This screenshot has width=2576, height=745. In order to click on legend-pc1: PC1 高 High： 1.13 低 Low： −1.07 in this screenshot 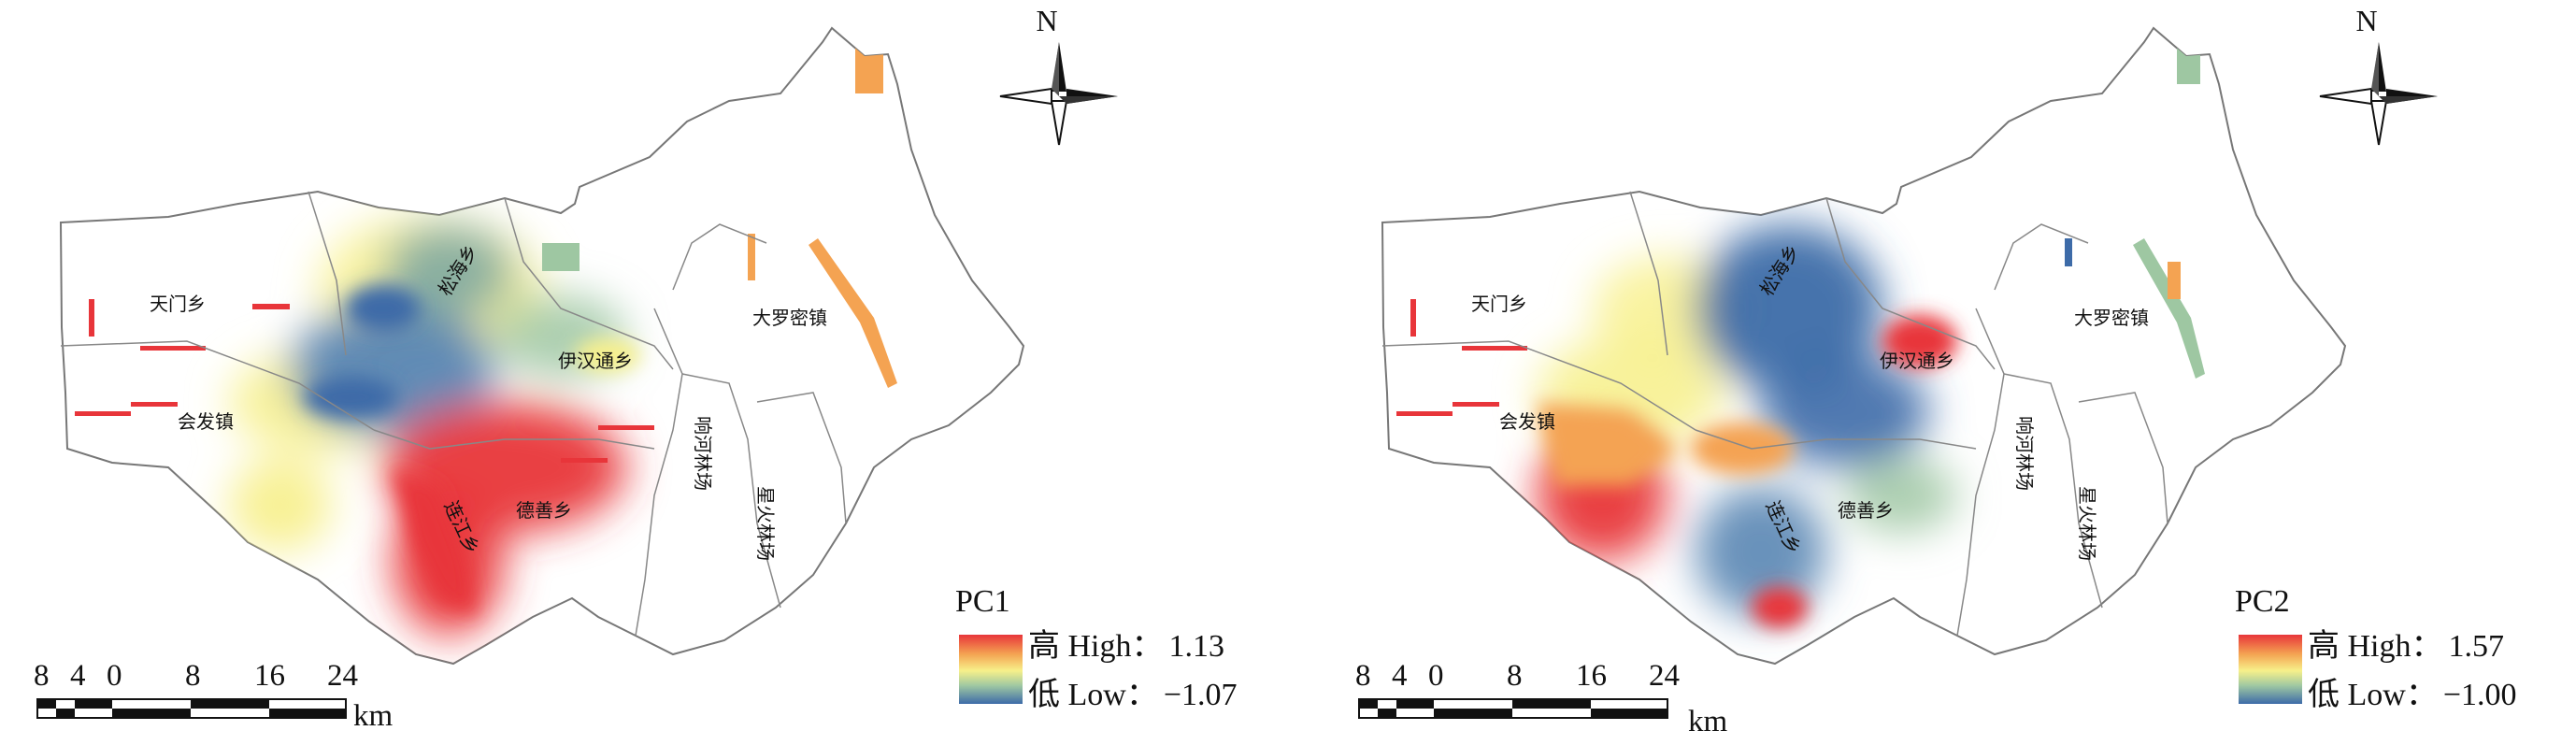, I will do `click(1121, 650)`.